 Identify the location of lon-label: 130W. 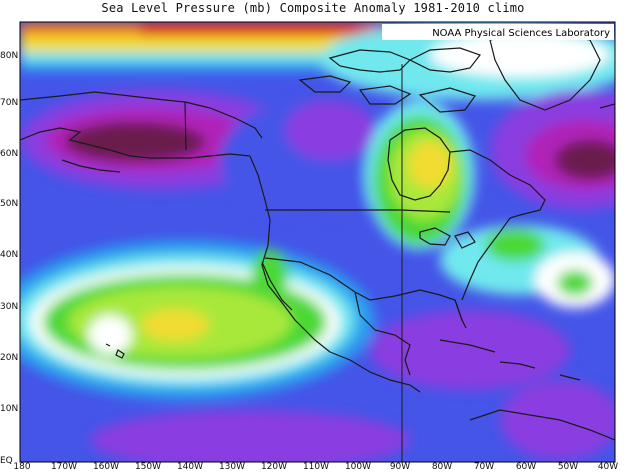
(232, 467).